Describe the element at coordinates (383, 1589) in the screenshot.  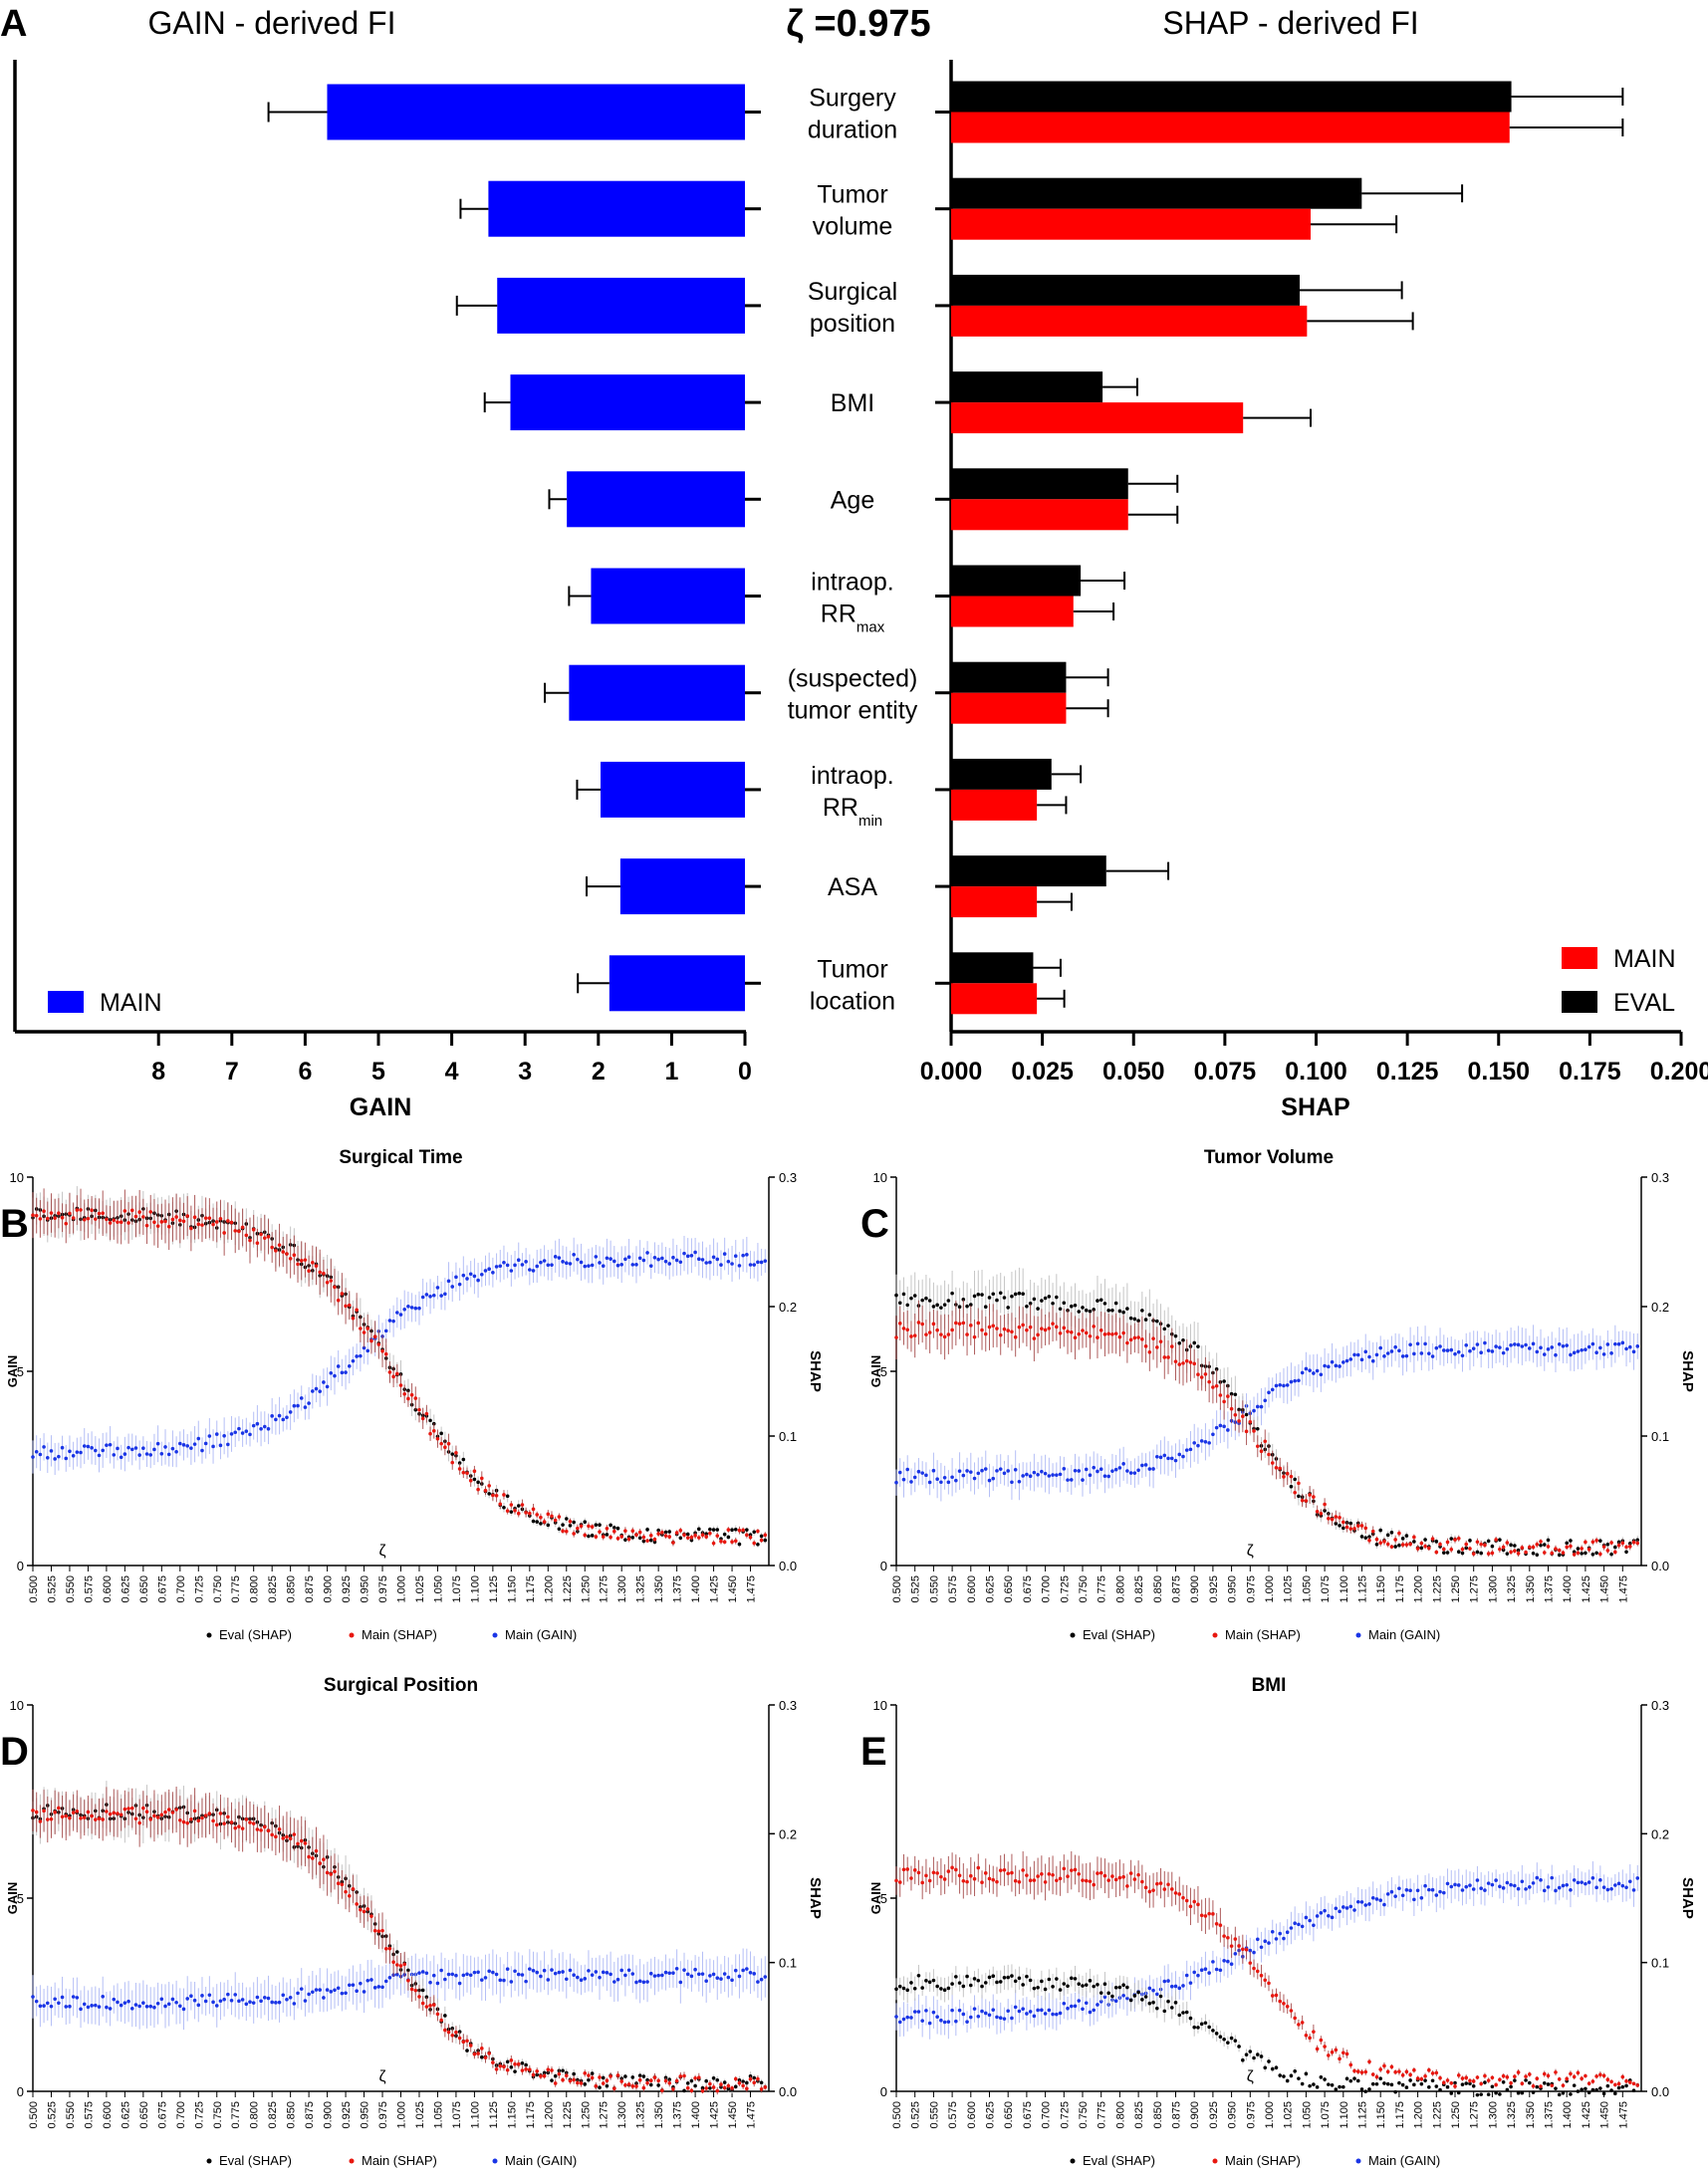
I see `x-tick-label: 0.975` at that location.